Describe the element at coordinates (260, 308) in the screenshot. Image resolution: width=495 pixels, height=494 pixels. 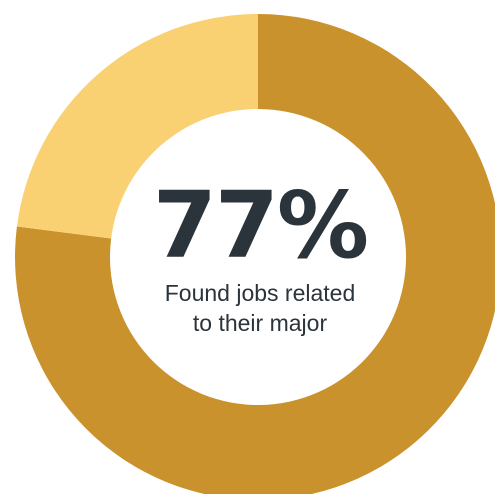
I see `center-caption: Found jobs related to their major` at that location.